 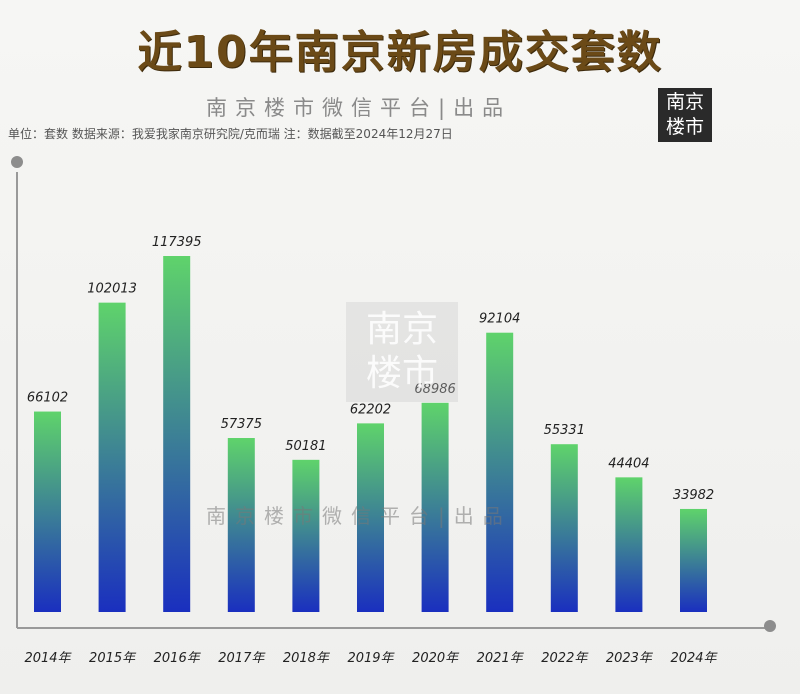 I want to click on logo-line-2: 楼市, so click(x=684, y=127).